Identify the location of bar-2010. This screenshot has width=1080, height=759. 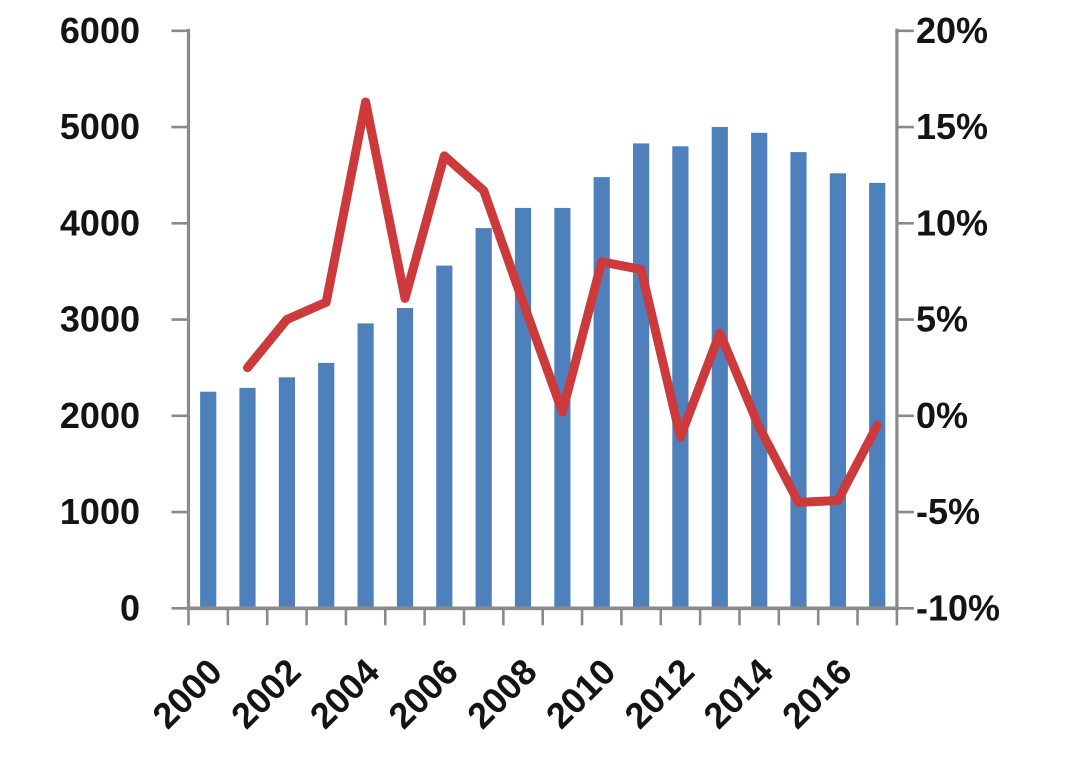
(601, 393).